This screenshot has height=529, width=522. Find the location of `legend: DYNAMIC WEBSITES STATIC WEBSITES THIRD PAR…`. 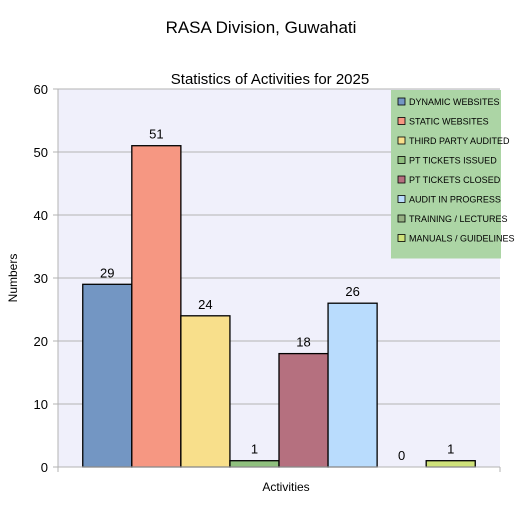

legend: DYNAMIC WEBSITES STATIC WEBSITES THIRD PAR… is located at coordinates (453, 174).